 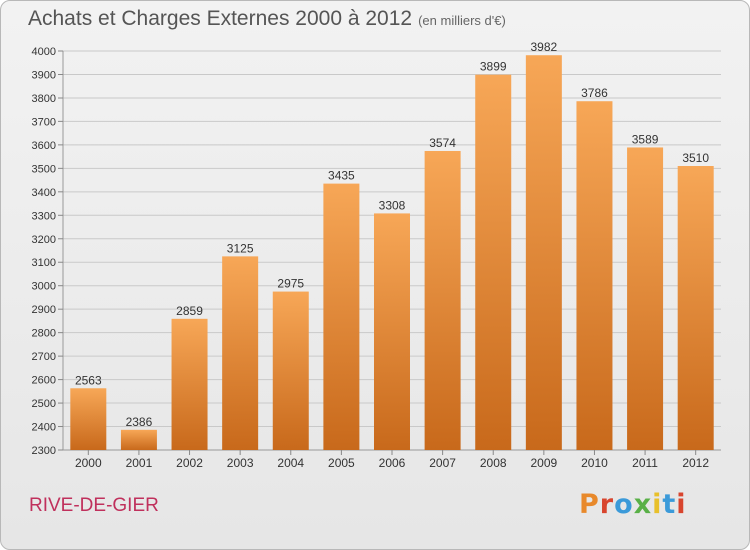 I want to click on x-tick-label-2012: 2012, so click(x=695, y=463).